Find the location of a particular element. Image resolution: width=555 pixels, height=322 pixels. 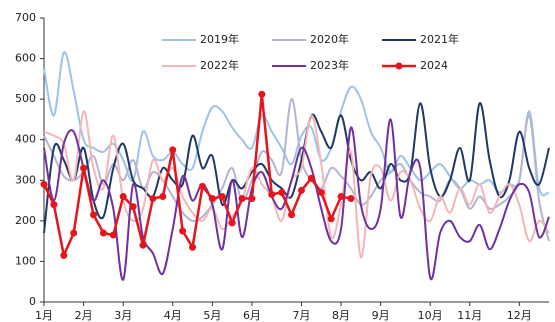

y-tick-label: 400 is located at coordinates (25, 139).